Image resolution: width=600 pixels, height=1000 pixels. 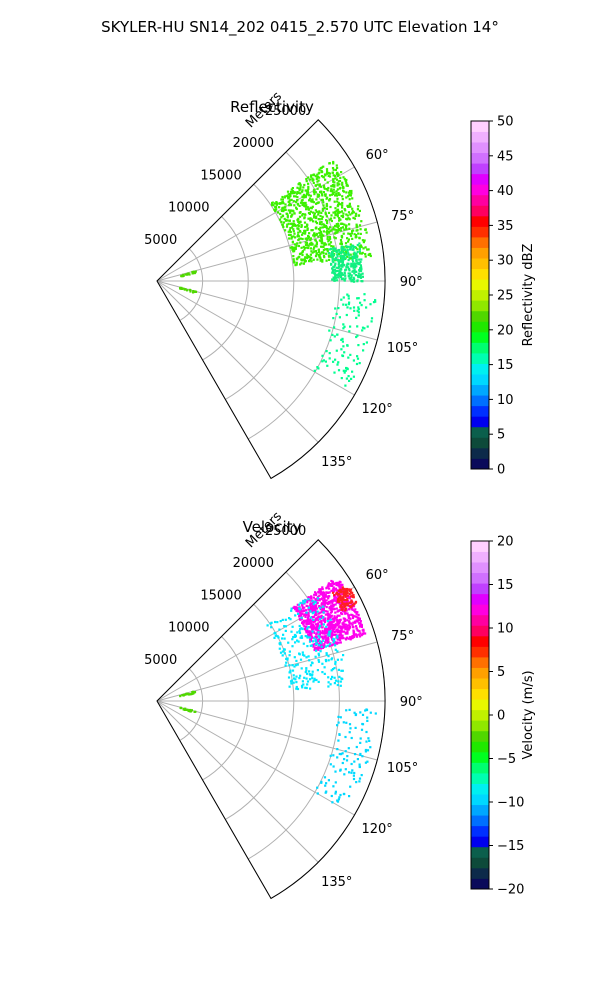 I want to click on refl-colorbar-tick-label: 10, so click(x=505, y=400).